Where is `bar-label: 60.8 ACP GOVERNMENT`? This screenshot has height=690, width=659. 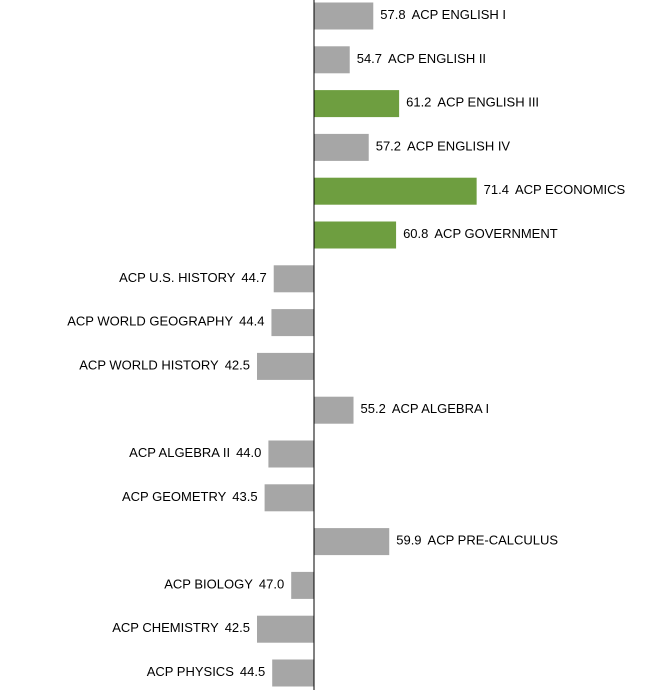
bar-label: 60.8 ACP GOVERNMENT is located at coordinates (480, 233).